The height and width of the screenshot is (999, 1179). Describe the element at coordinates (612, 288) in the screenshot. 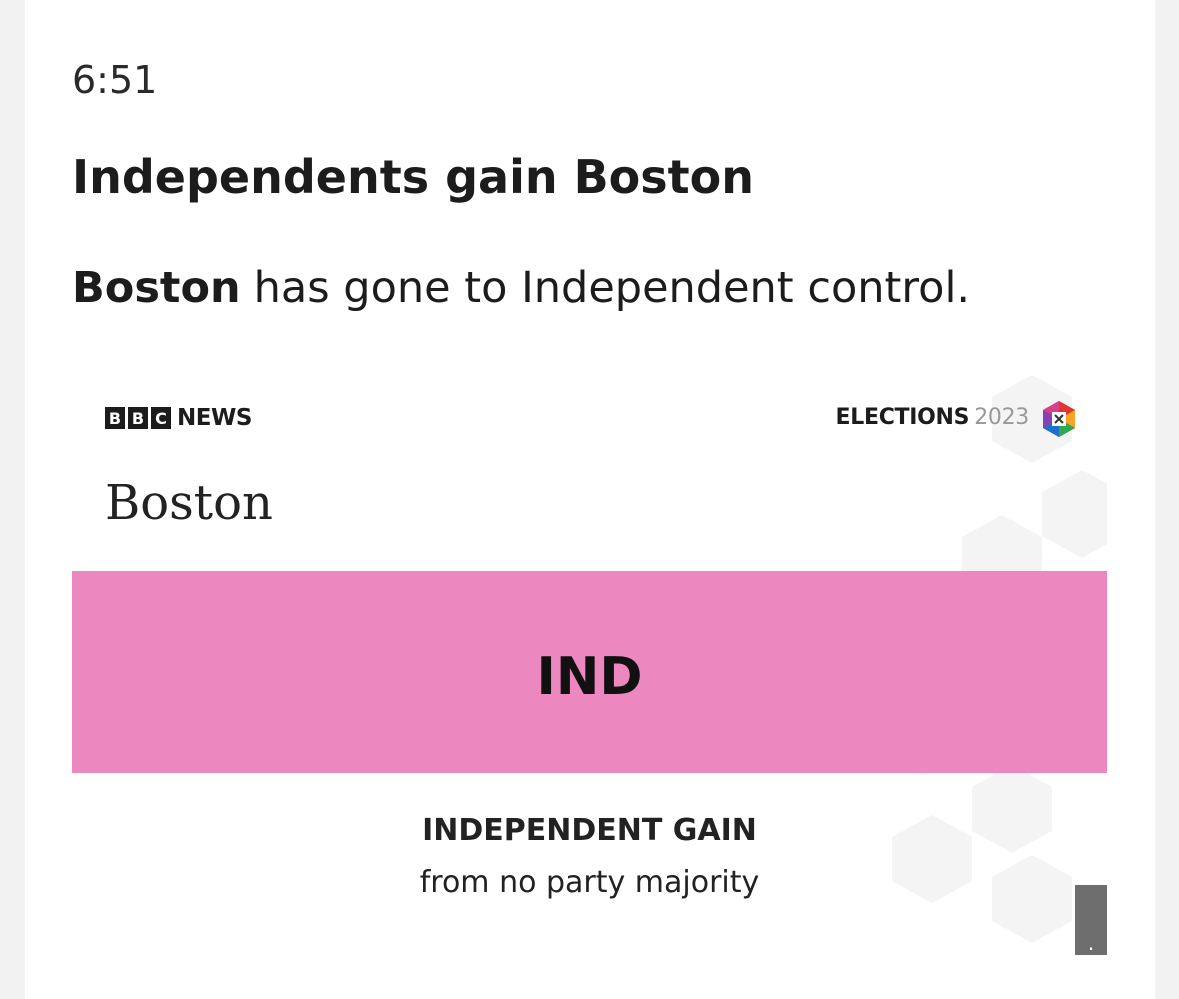

I see `summary-text: has gone to Independent control.` at that location.